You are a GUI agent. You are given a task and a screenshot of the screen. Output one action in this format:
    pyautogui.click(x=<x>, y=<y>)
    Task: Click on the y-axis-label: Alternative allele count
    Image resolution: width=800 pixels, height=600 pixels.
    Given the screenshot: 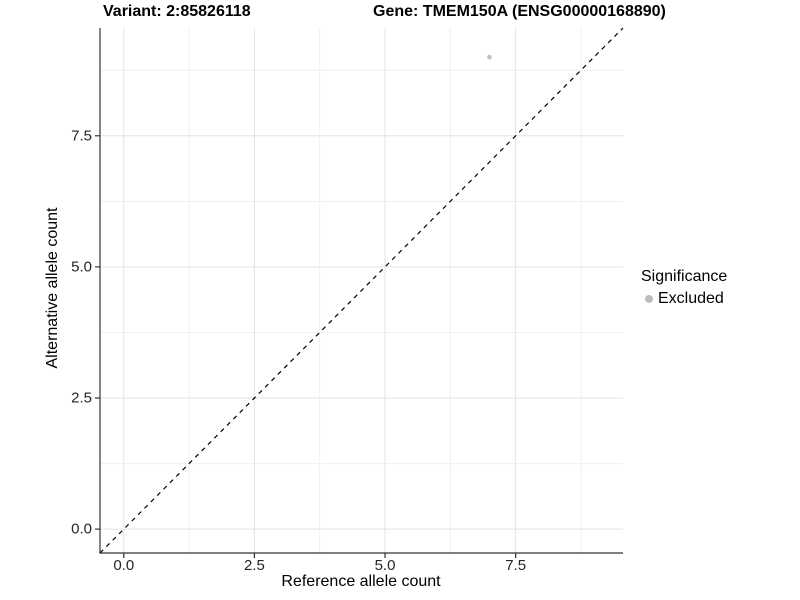 What is the action you would take?
    pyautogui.click(x=52, y=288)
    